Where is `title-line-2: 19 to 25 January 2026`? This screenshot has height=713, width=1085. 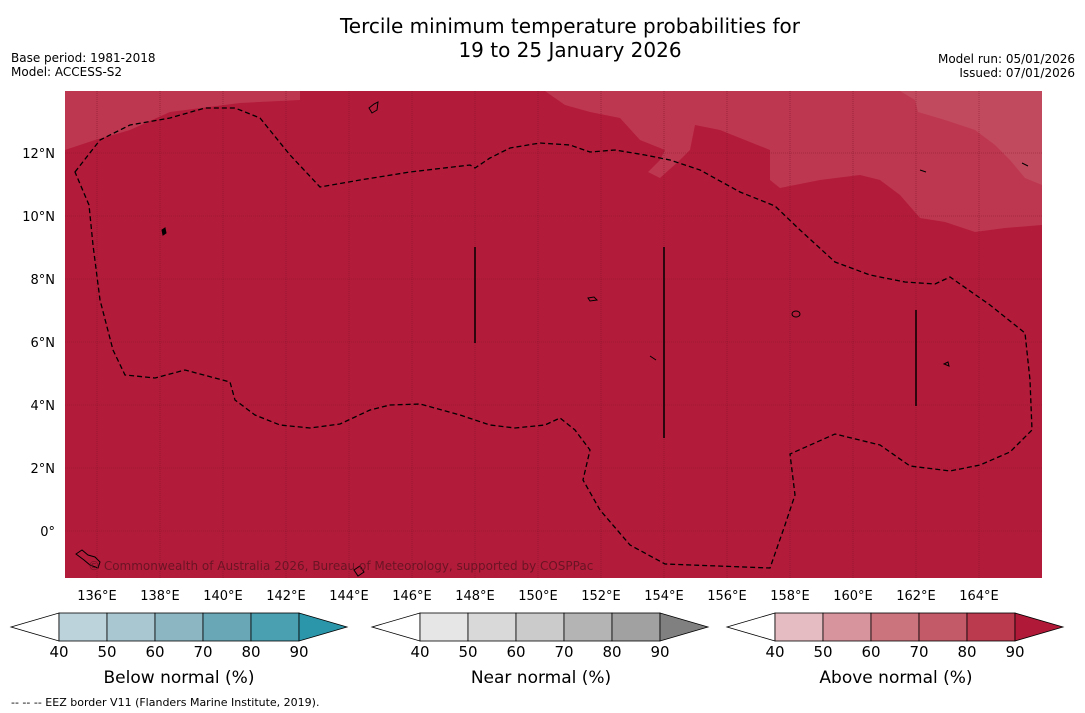 title-line-2: 19 to 25 January 2026 is located at coordinates (570, 50).